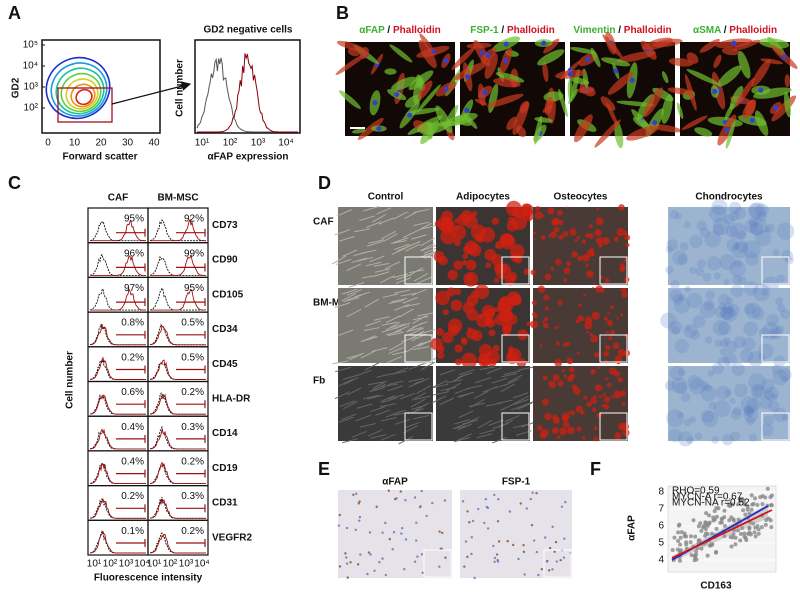 This screenshot has height=596, width=800. What do you see at coordinates (484, 30) in the screenshot?
I see `title-part: FSP-1` at bounding box center [484, 30].